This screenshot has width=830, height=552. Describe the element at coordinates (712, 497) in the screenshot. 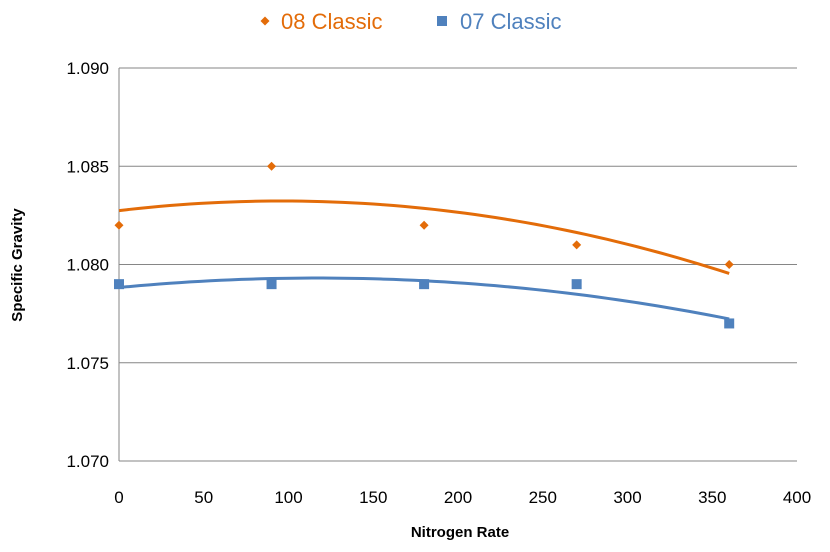

I see `x-tick-label: 350` at that location.